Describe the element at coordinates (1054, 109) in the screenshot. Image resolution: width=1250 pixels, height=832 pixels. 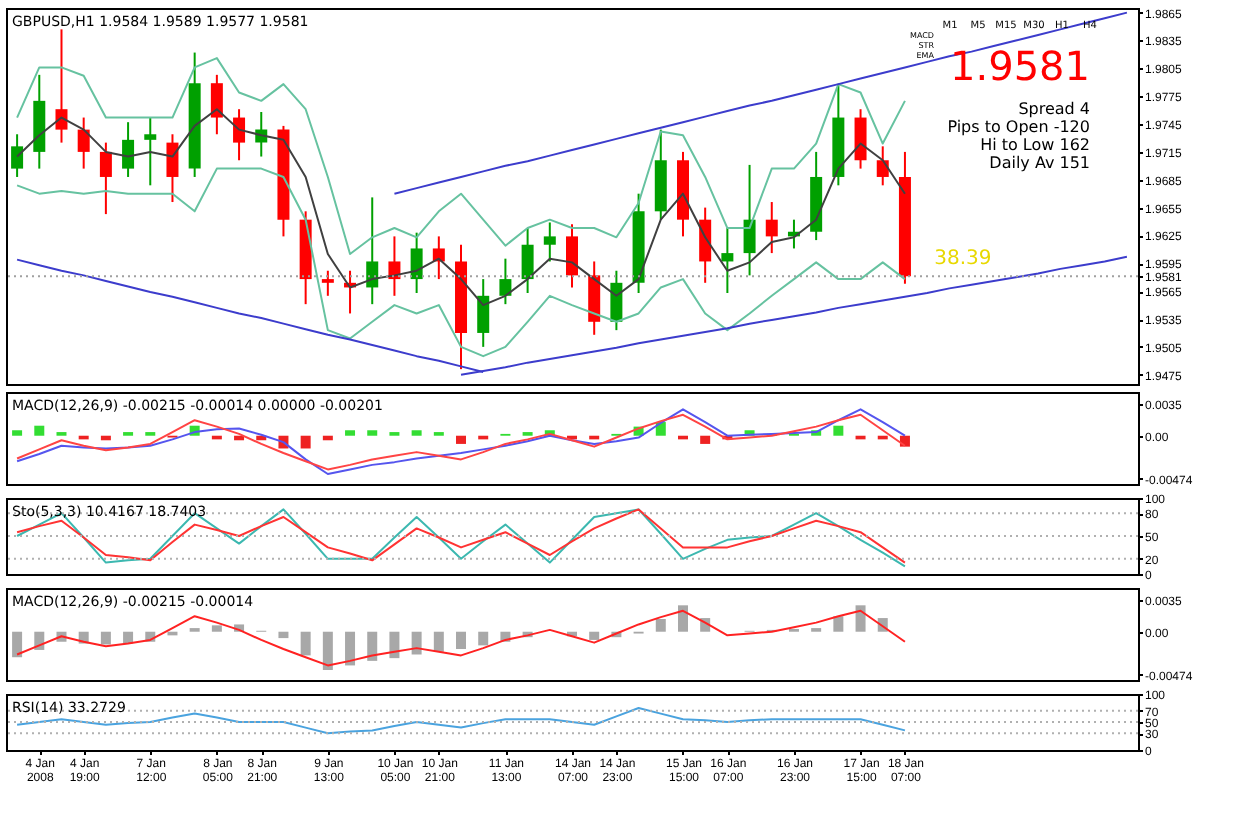
I see `annotation: Spread 4` at that location.